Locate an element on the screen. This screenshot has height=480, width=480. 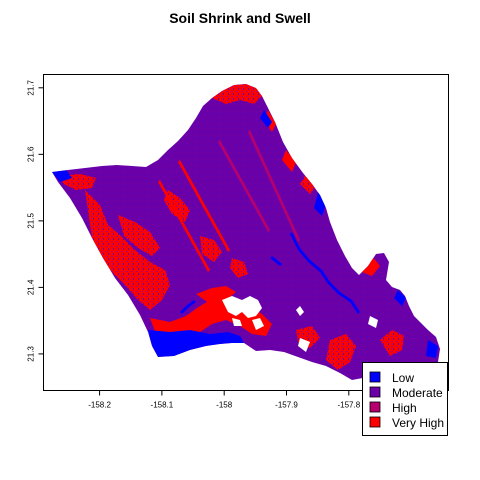
y-axis: 21.3 21.4 21.5 21.6 21.7 is located at coordinates (35, 220).